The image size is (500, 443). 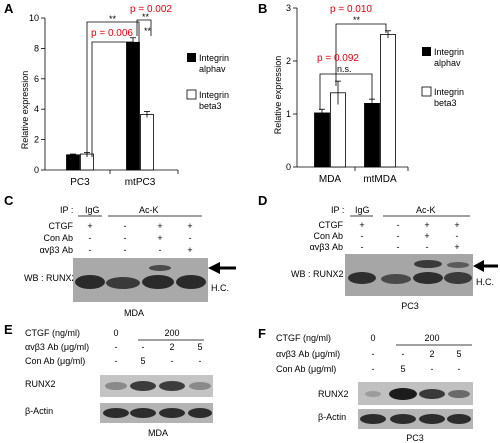 I want to click on annot-b-p2: p = 0.092, so click(x=338, y=58).